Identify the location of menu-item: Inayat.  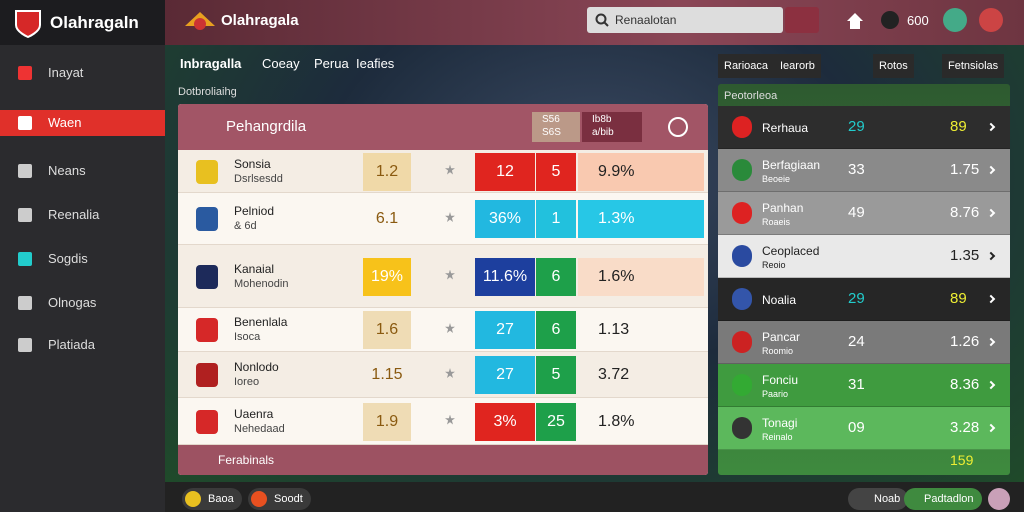
(82, 73).